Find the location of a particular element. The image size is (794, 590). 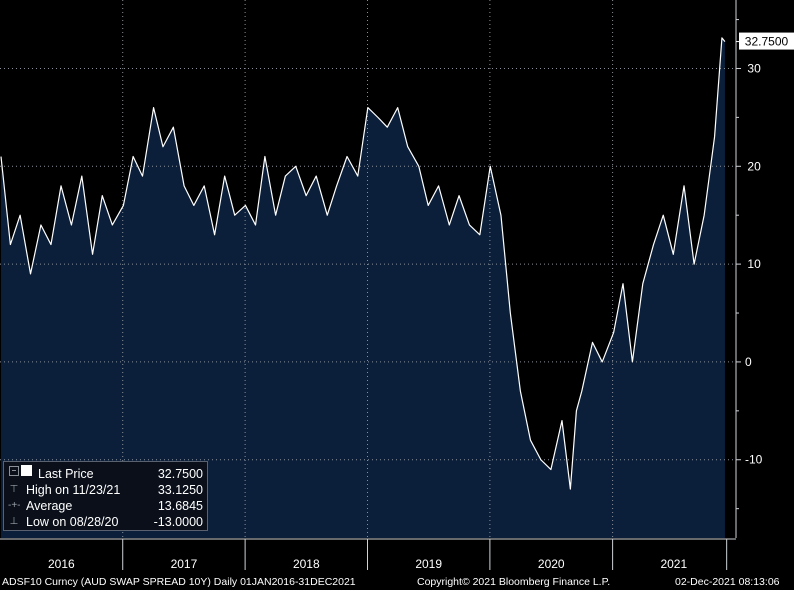

average-marker-icon: -+- is located at coordinates (14, 505).